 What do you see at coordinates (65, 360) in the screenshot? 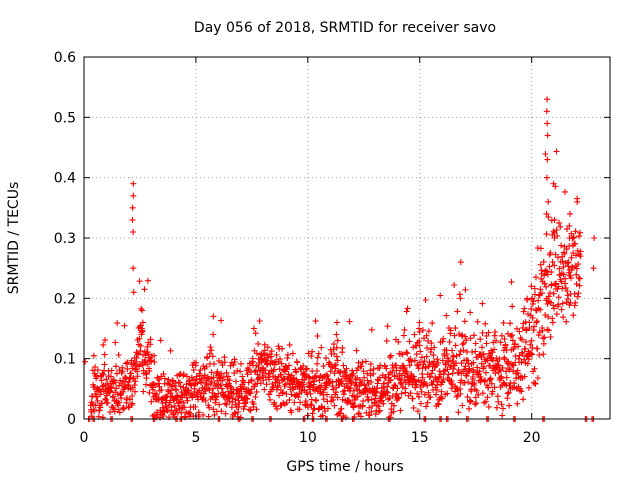
I see `y-tick-label: 0.1` at bounding box center [65, 360].